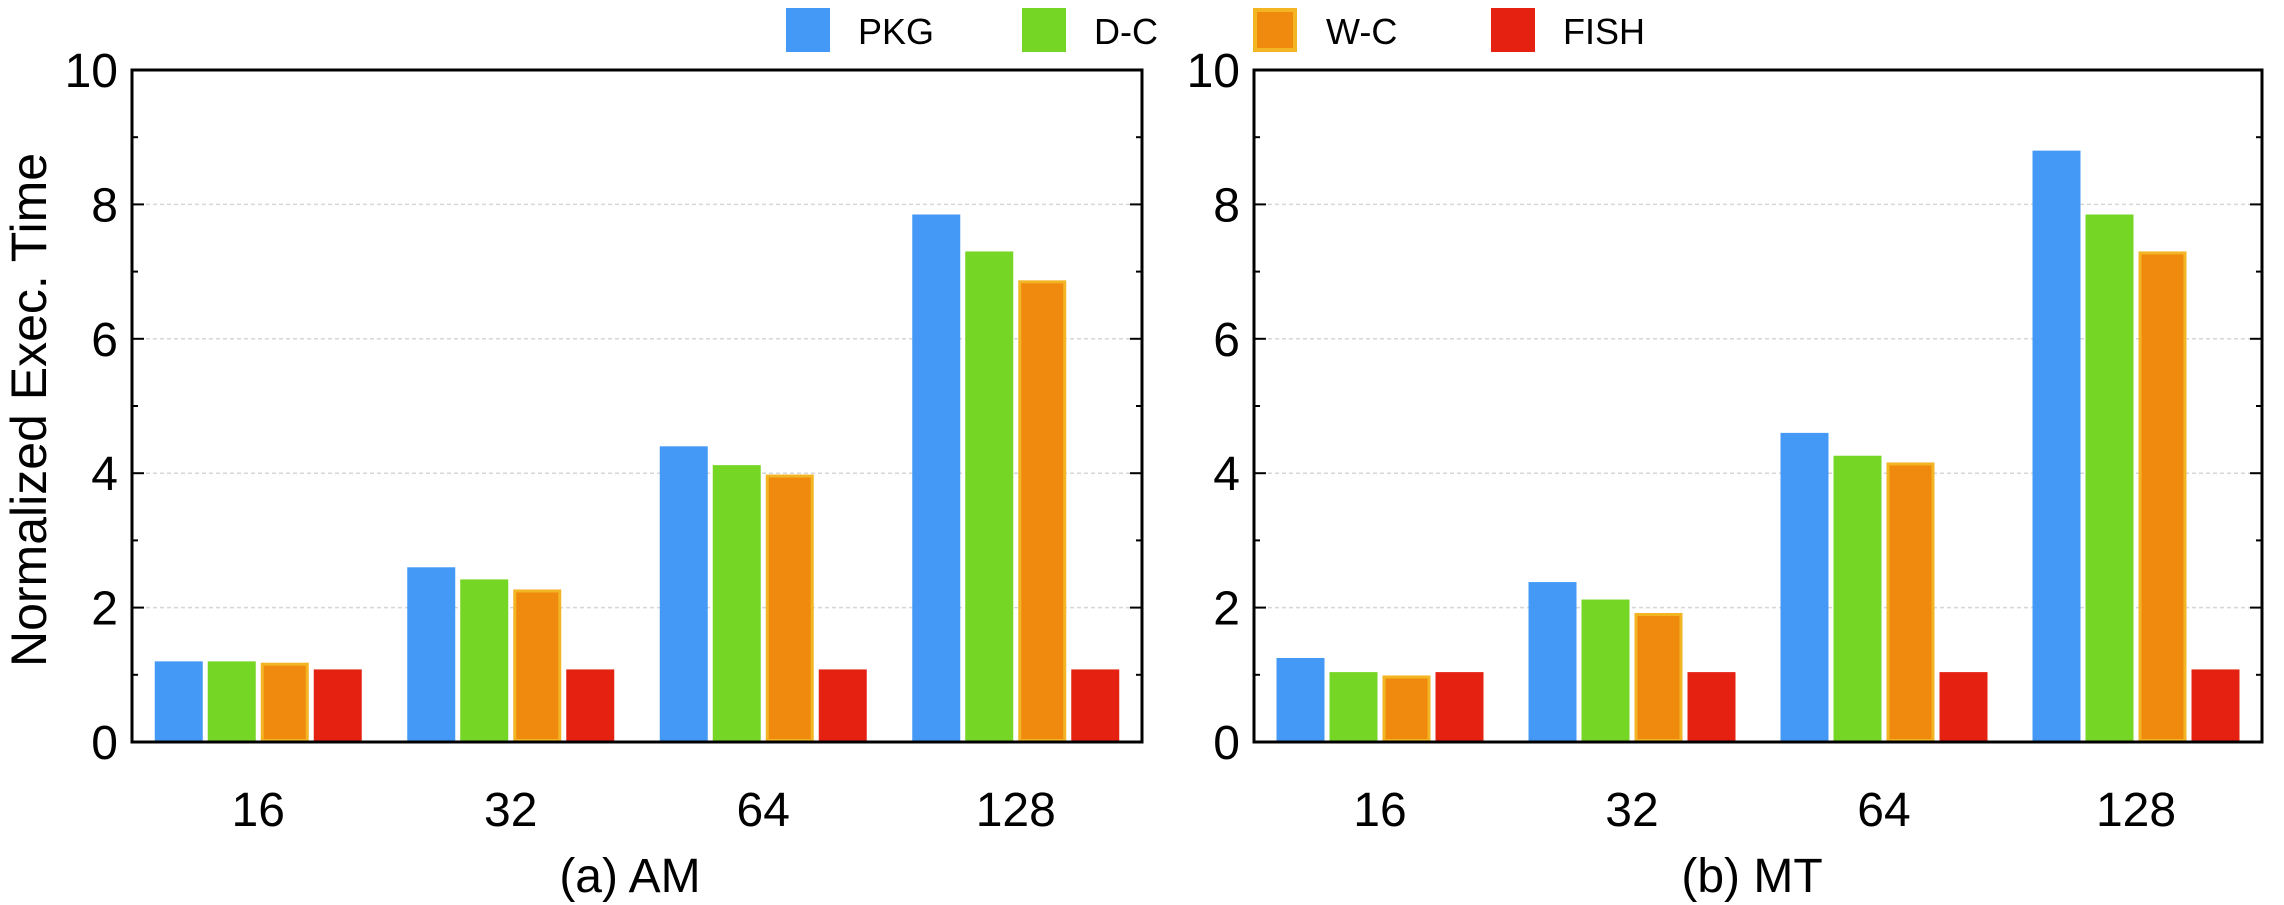 The width and height of the screenshot is (2284, 905). I want to click on caption-am: (a) AM, so click(629, 876).